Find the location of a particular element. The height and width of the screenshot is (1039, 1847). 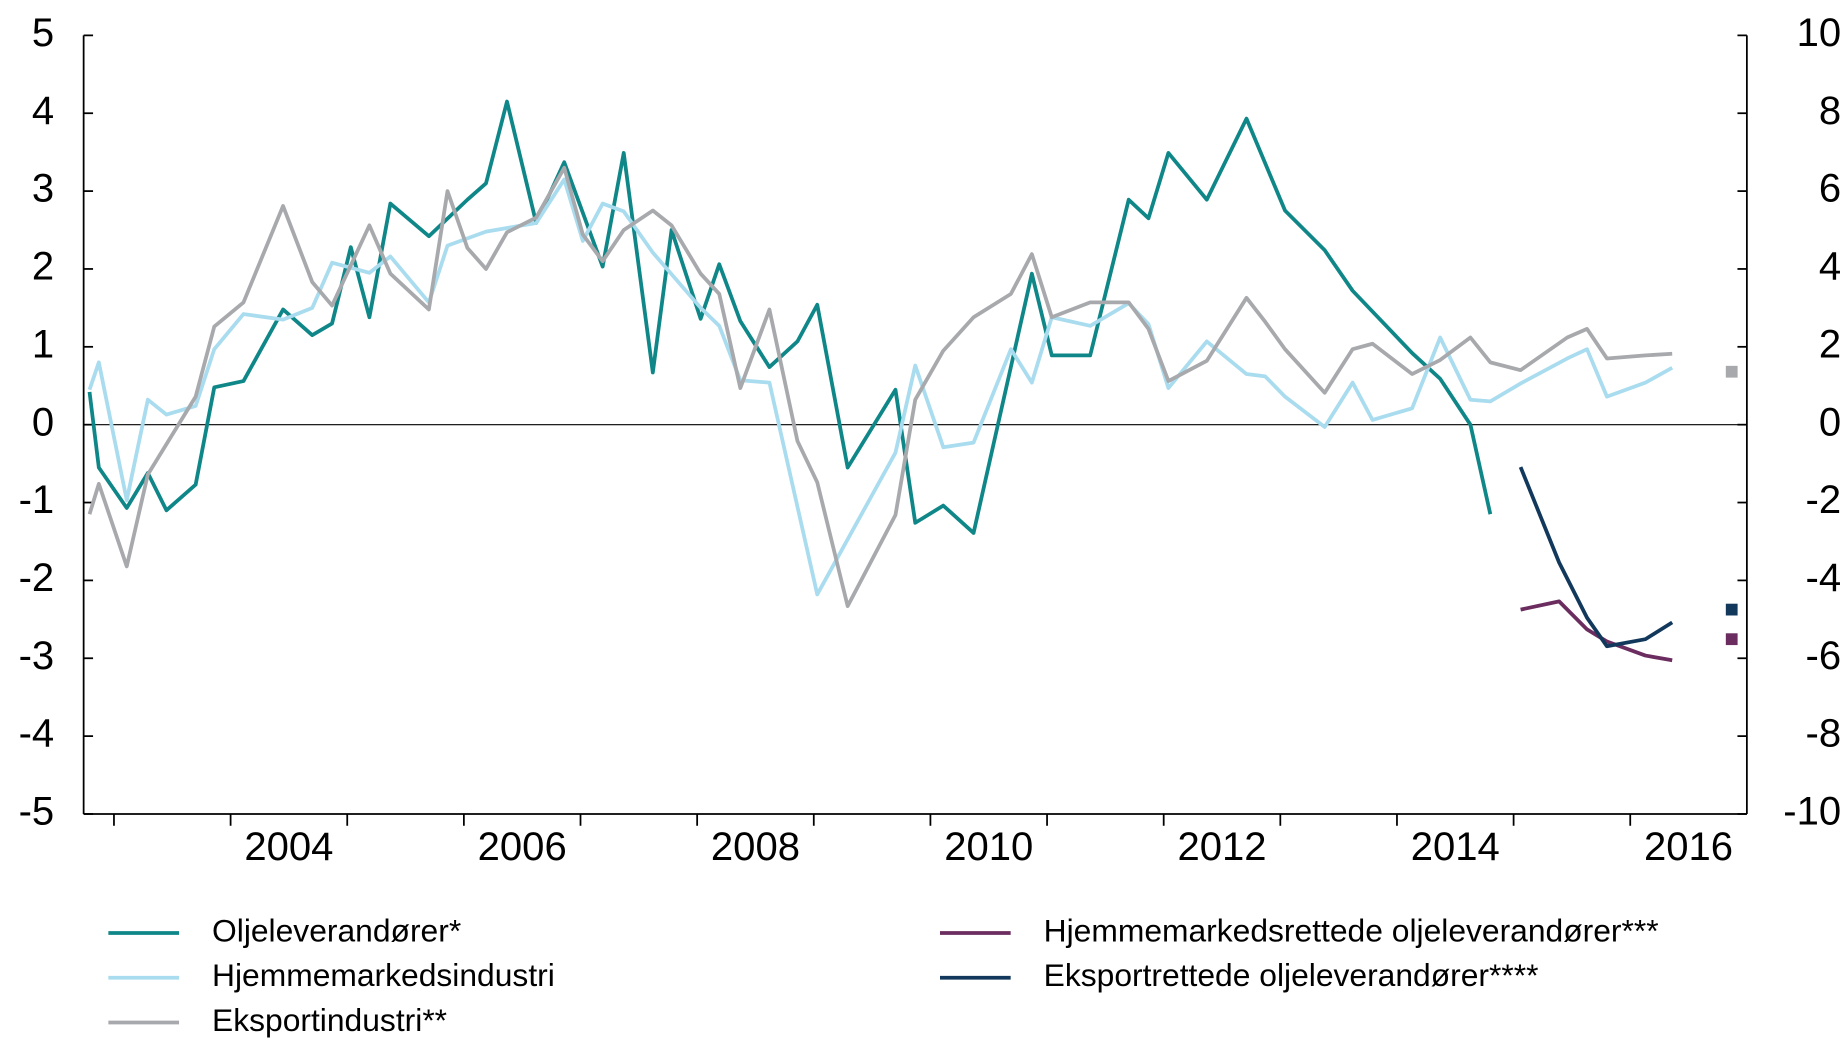

legend-label: Eksportrettede oljeleverandører**** is located at coordinates (1291, 975).